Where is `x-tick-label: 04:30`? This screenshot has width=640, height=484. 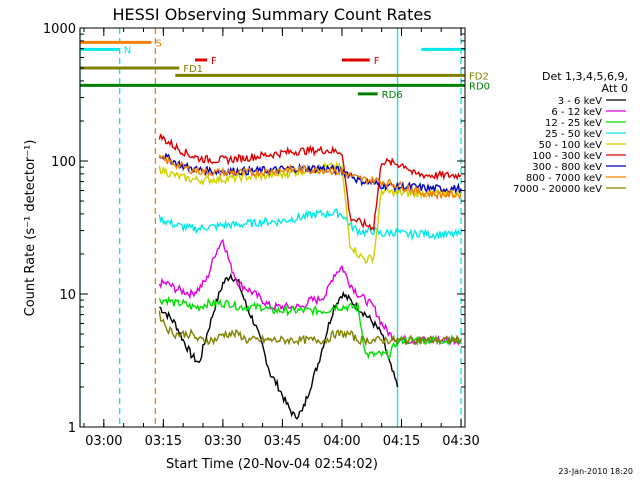
x-tick-label: 04:30 is located at coordinates (460, 441).